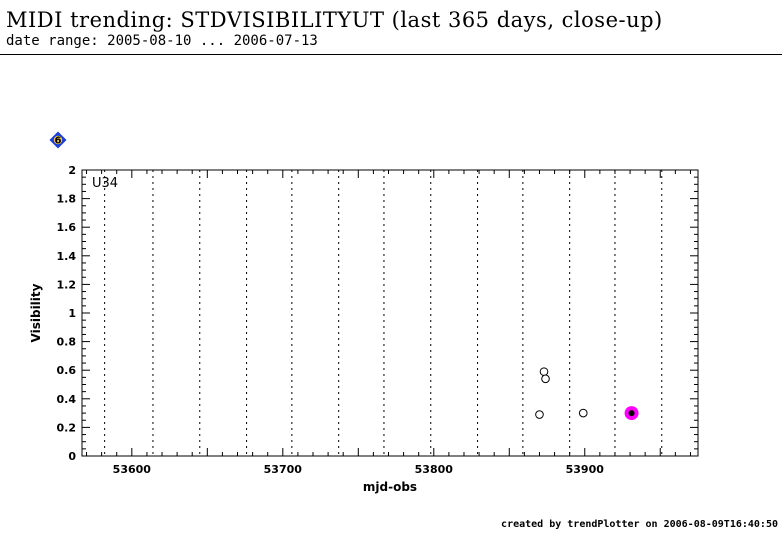  I want to click on y-tick-label: 1.2, so click(67, 284).